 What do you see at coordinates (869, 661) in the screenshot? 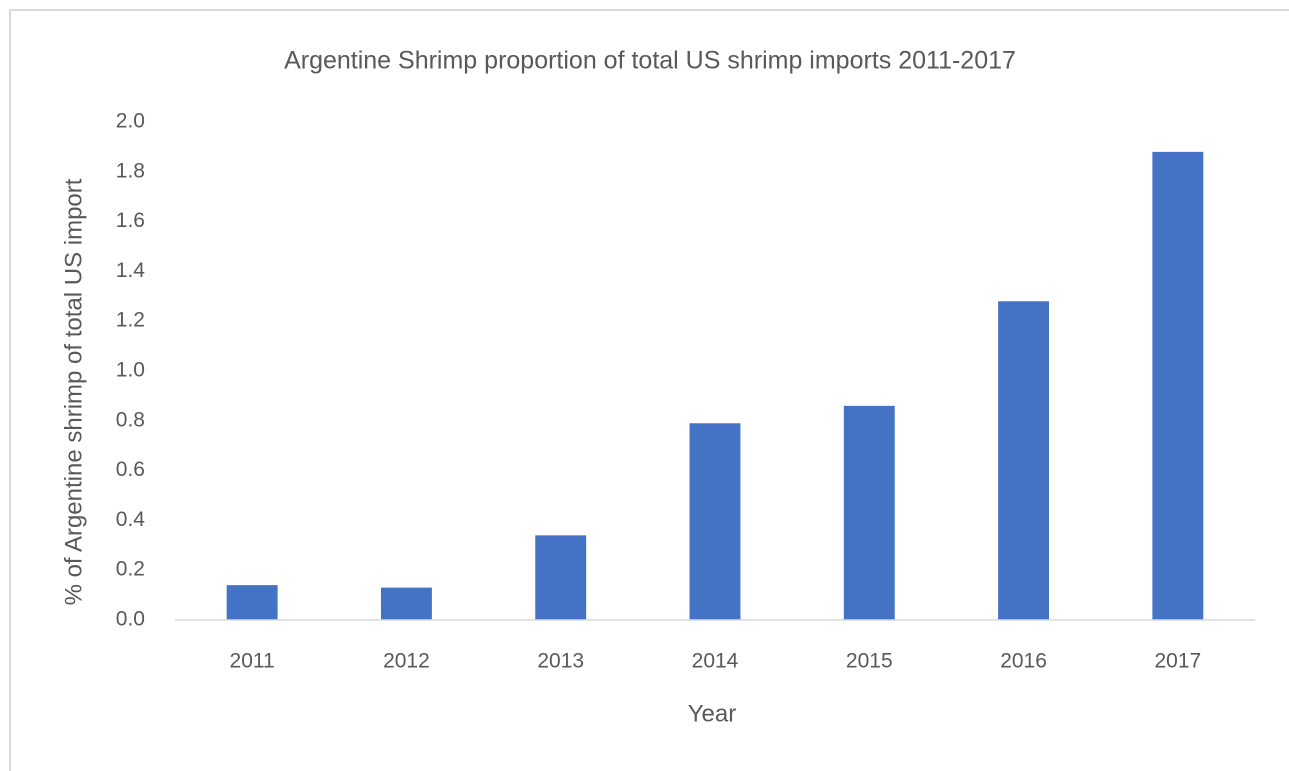
I see `x-tick-label: 2015` at bounding box center [869, 661].